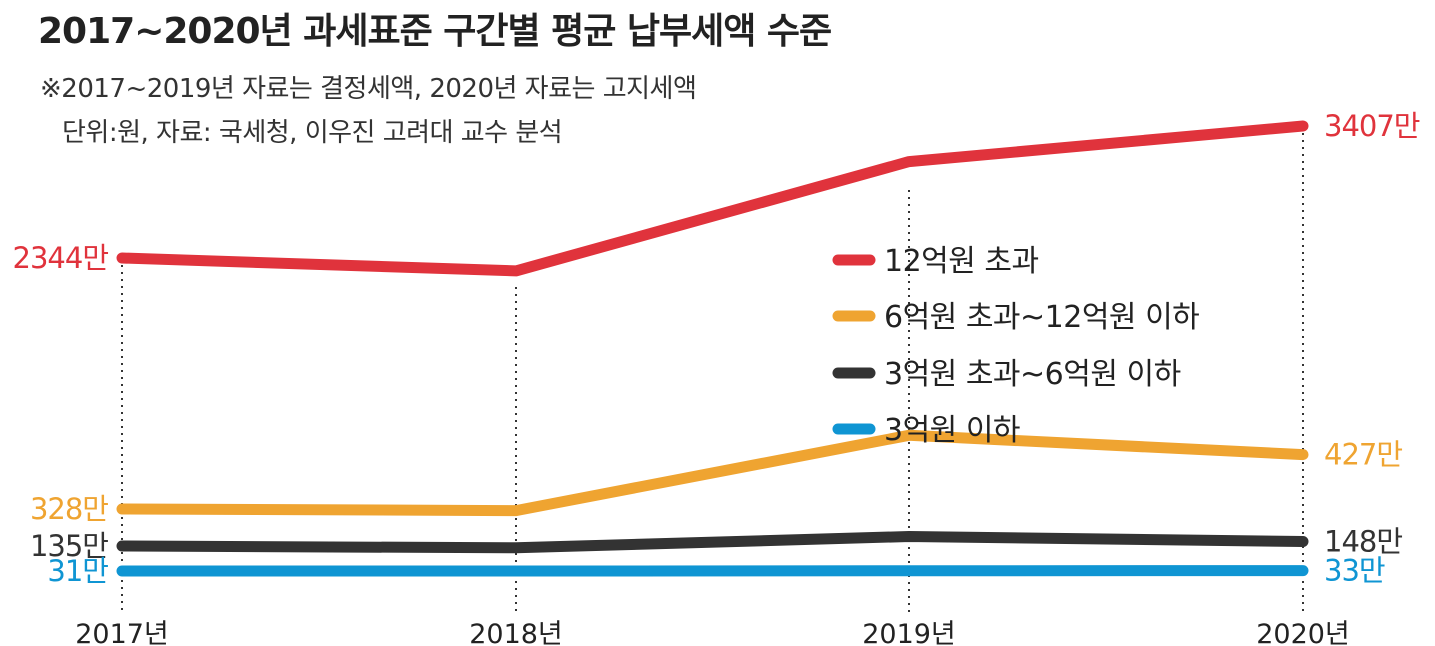 This screenshot has width=1435, height=646. What do you see at coordinates (69, 509) in the screenshot?
I see `data-label-start: 328만` at bounding box center [69, 509].